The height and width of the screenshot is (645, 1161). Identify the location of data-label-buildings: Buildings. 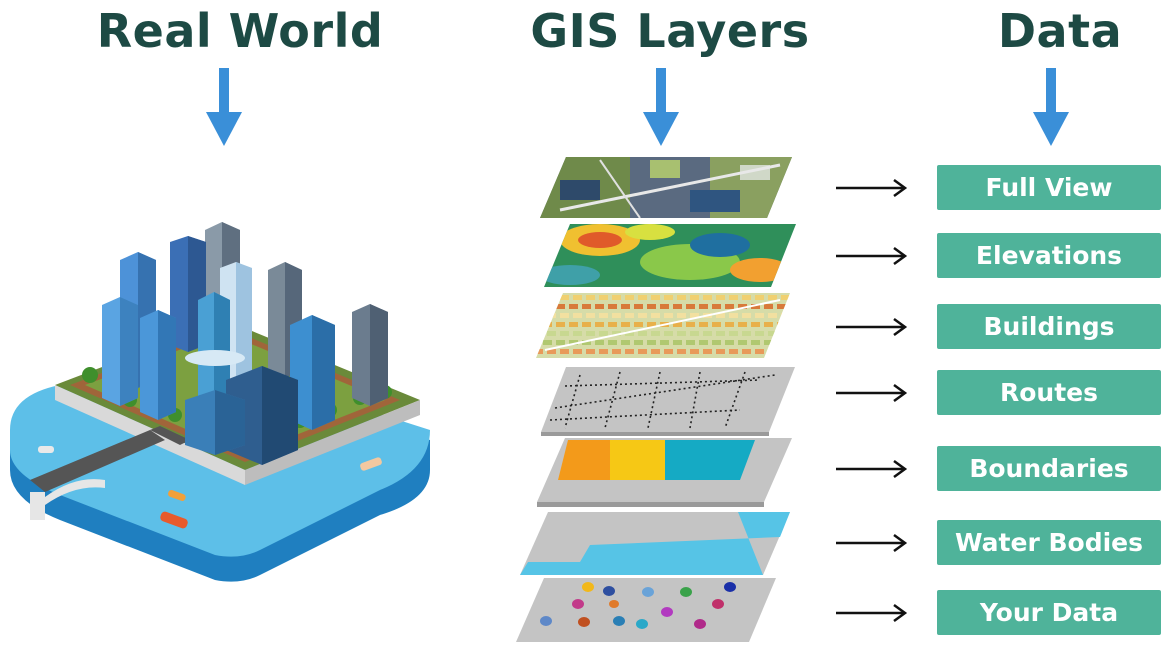
(1049, 326).